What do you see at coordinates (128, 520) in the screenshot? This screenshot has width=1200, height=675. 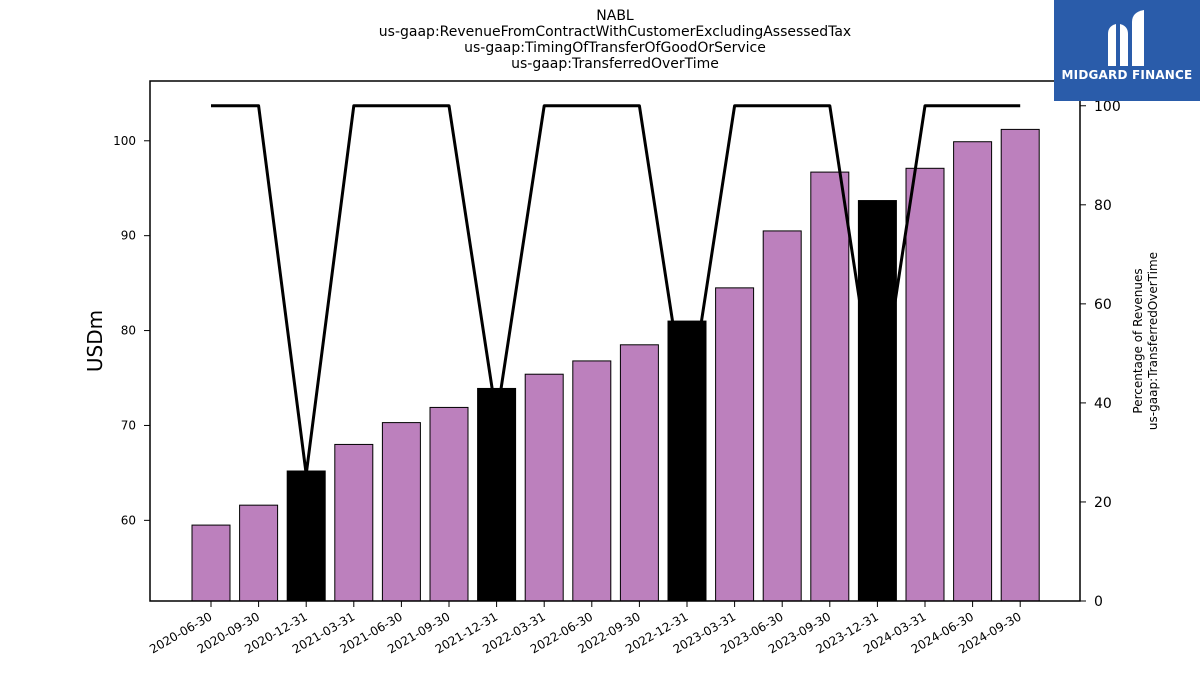 I see `y-left-tick-label: 60` at bounding box center [128, 520].